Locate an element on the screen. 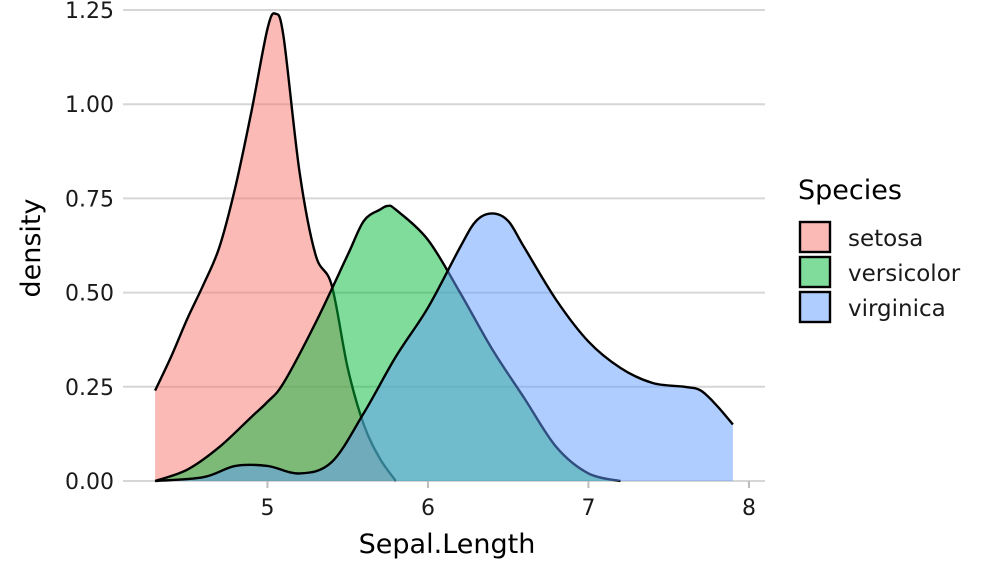 The width and height of the screenshot is (998, 576). y-tick-label: 0.50 is located at coordinates (89, 294).